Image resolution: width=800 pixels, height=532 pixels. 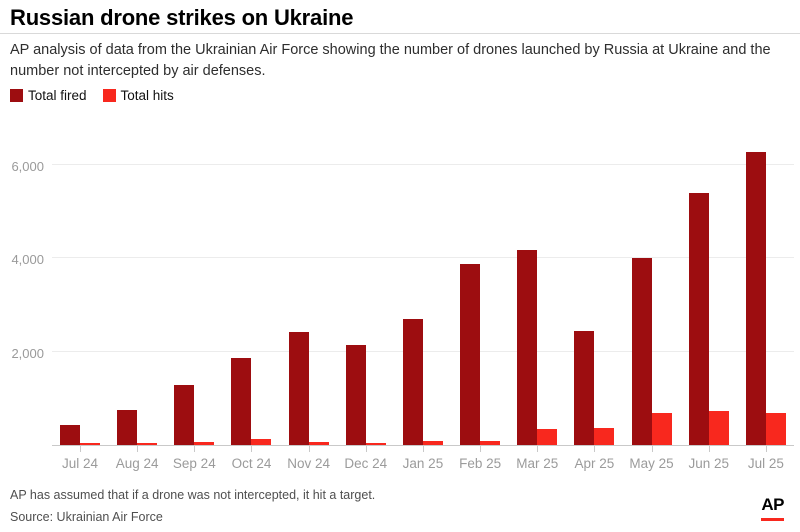 I want to click on bar-group-mar-25: Mar 25, so click(x=537, y=304).